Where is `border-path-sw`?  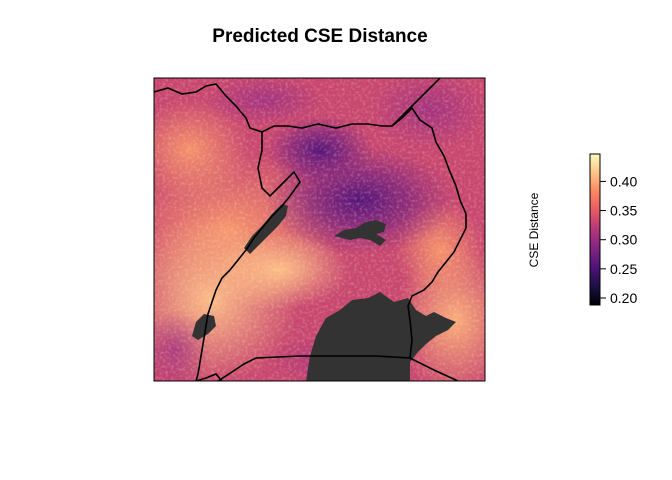
border-path-sw is located at coordinates (209, 377).